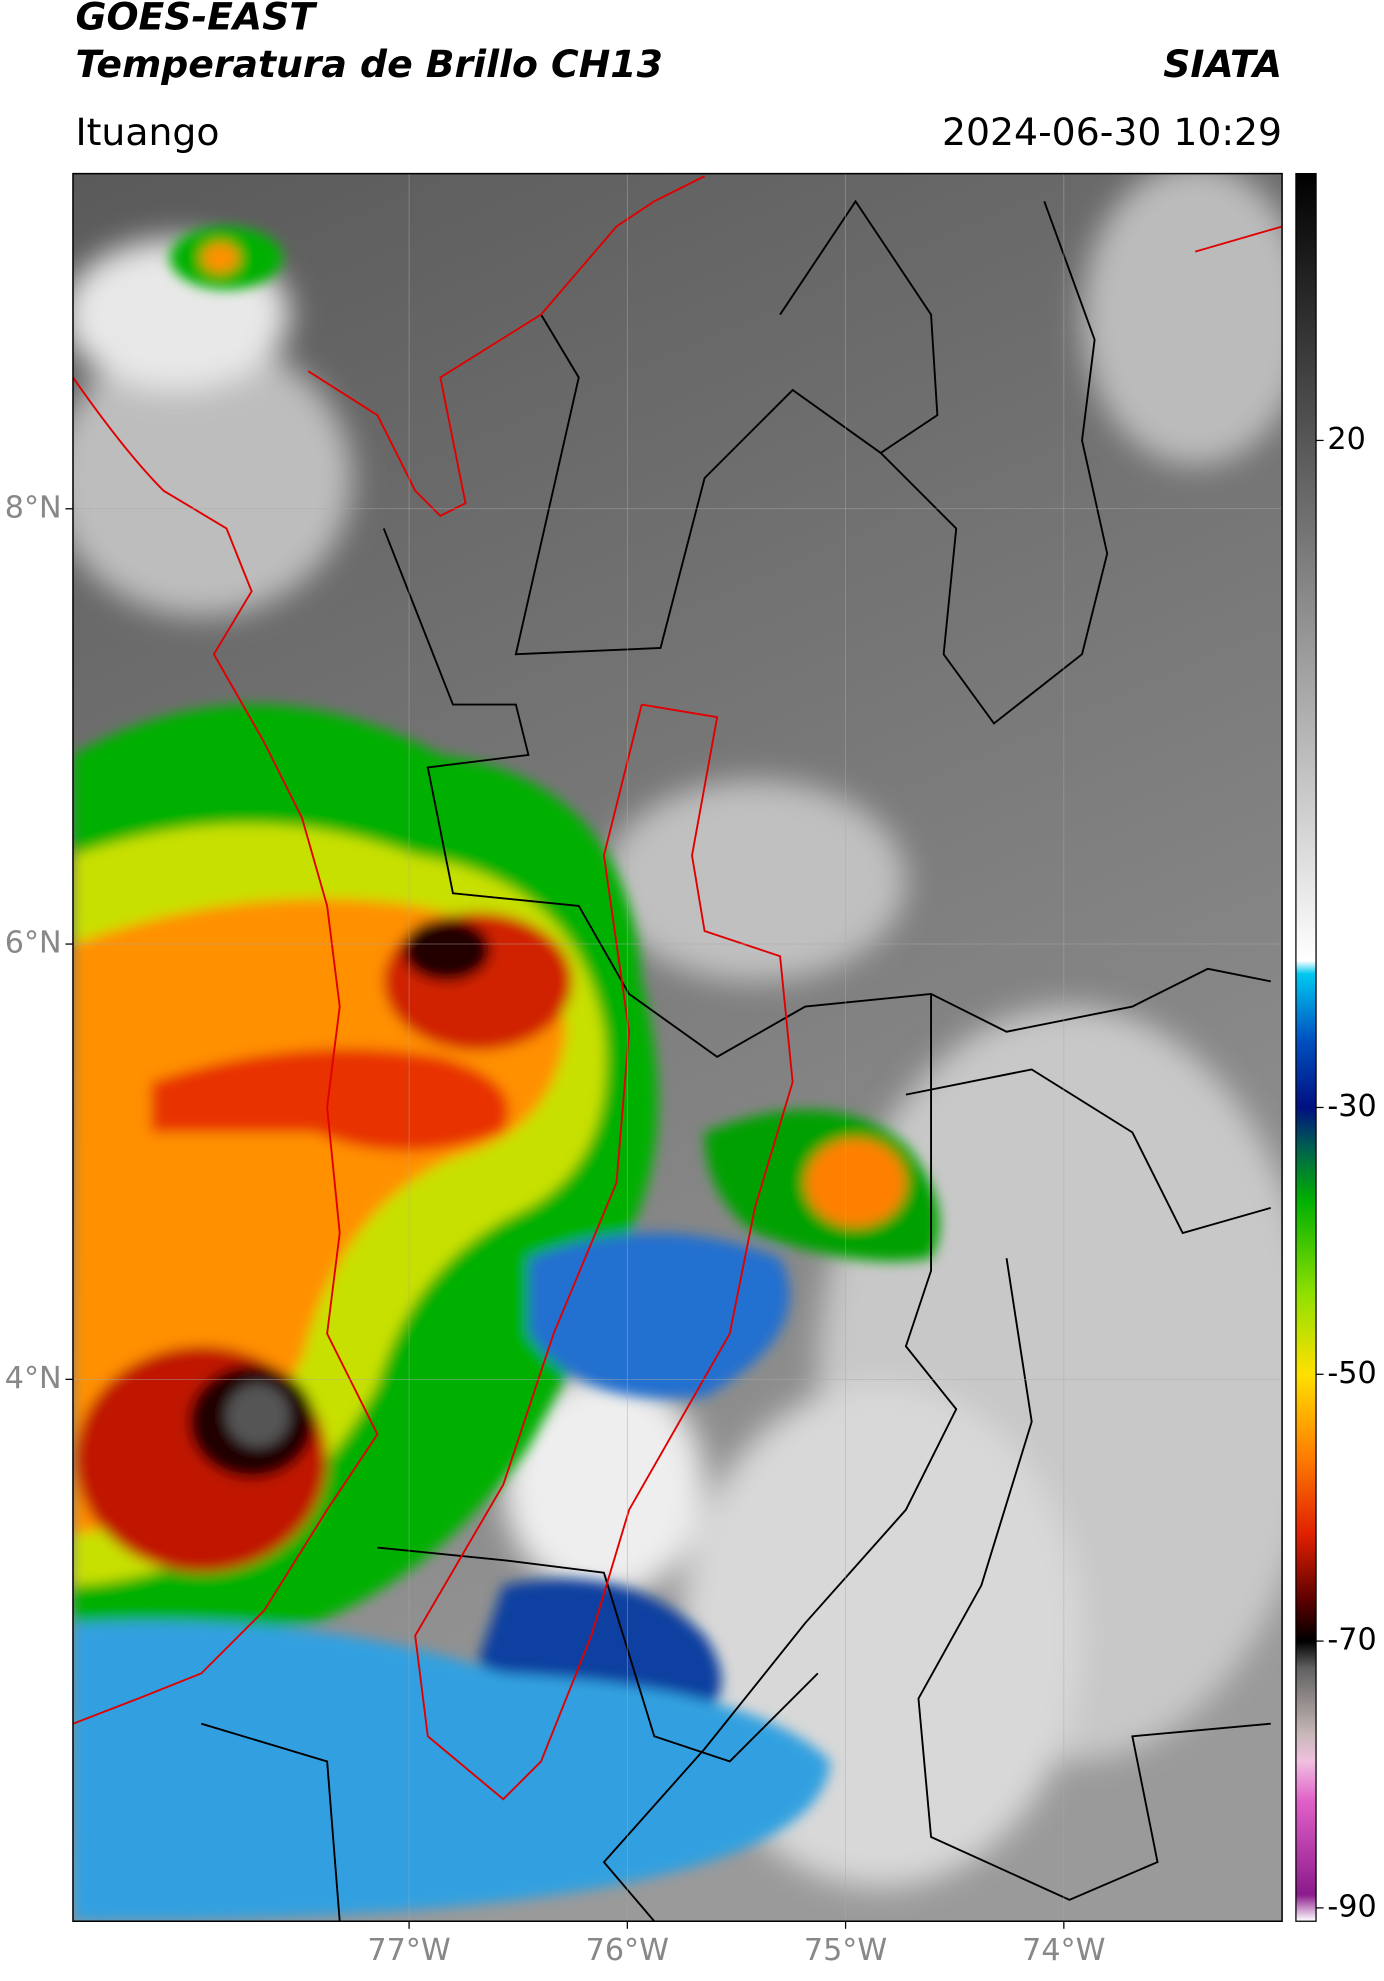 This screenshot has width=1384, height=1981. Describe the element at coordinates (1222, 64) in the screenshot. I see `source: SIATA` at that location.